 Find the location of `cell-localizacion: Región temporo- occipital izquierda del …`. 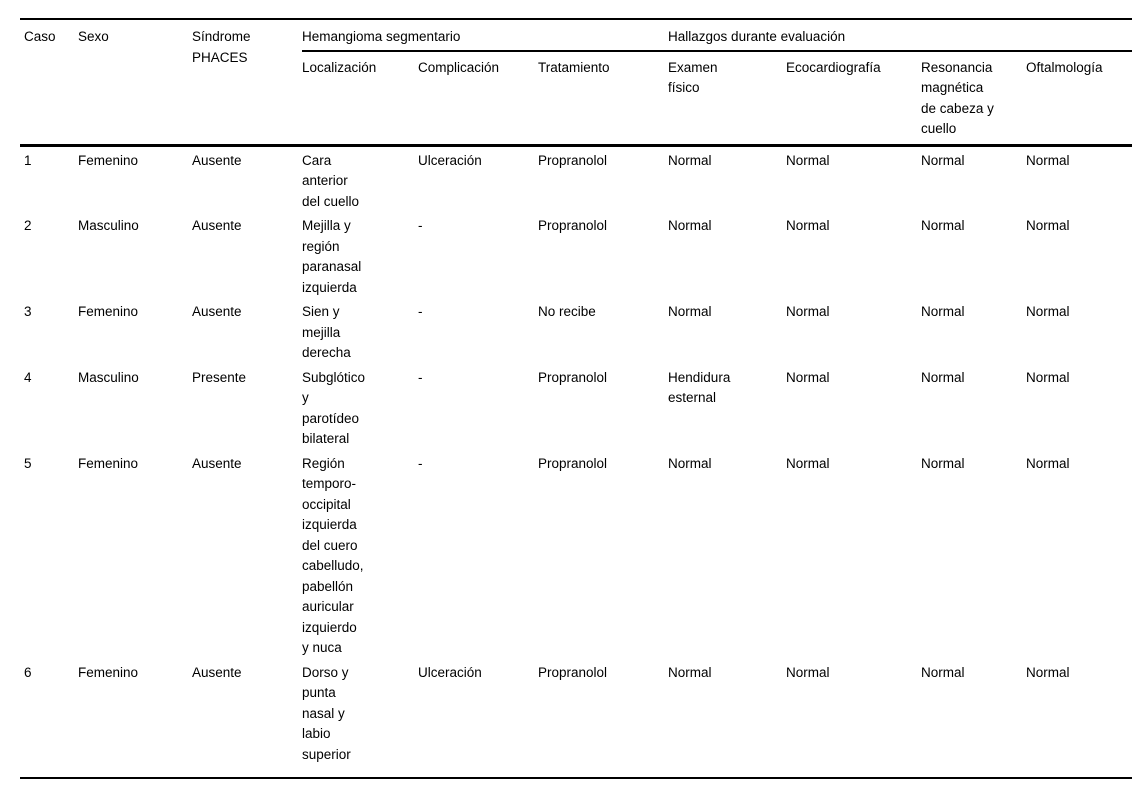

cell-localizacion: Región temporo- occipital izquierda del … is located at coordinates (333, 555).